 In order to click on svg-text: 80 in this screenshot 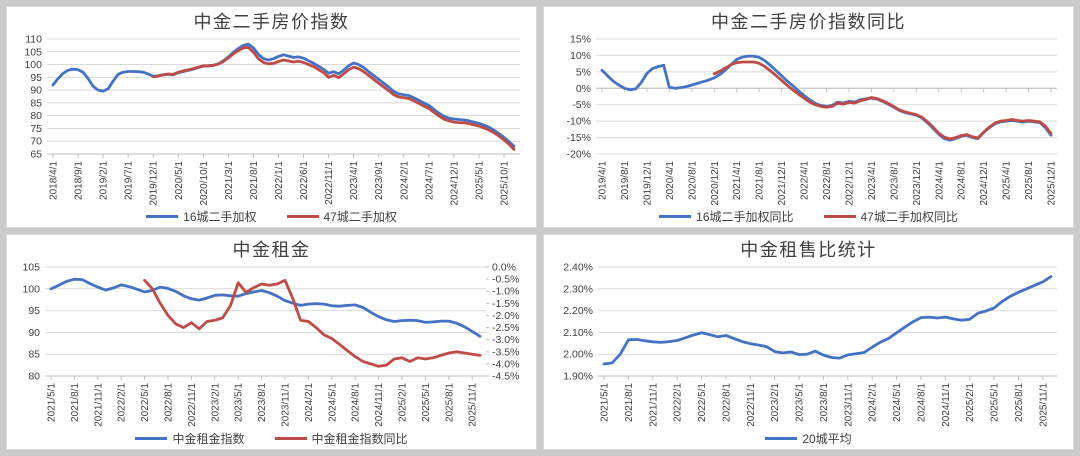, I will do `click(34, 377)`.